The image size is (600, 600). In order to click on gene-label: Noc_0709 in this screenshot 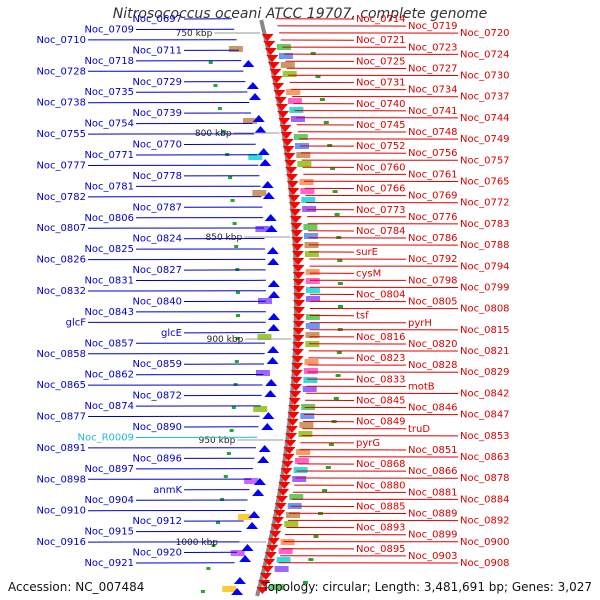, I will do `click(159, 29)`.